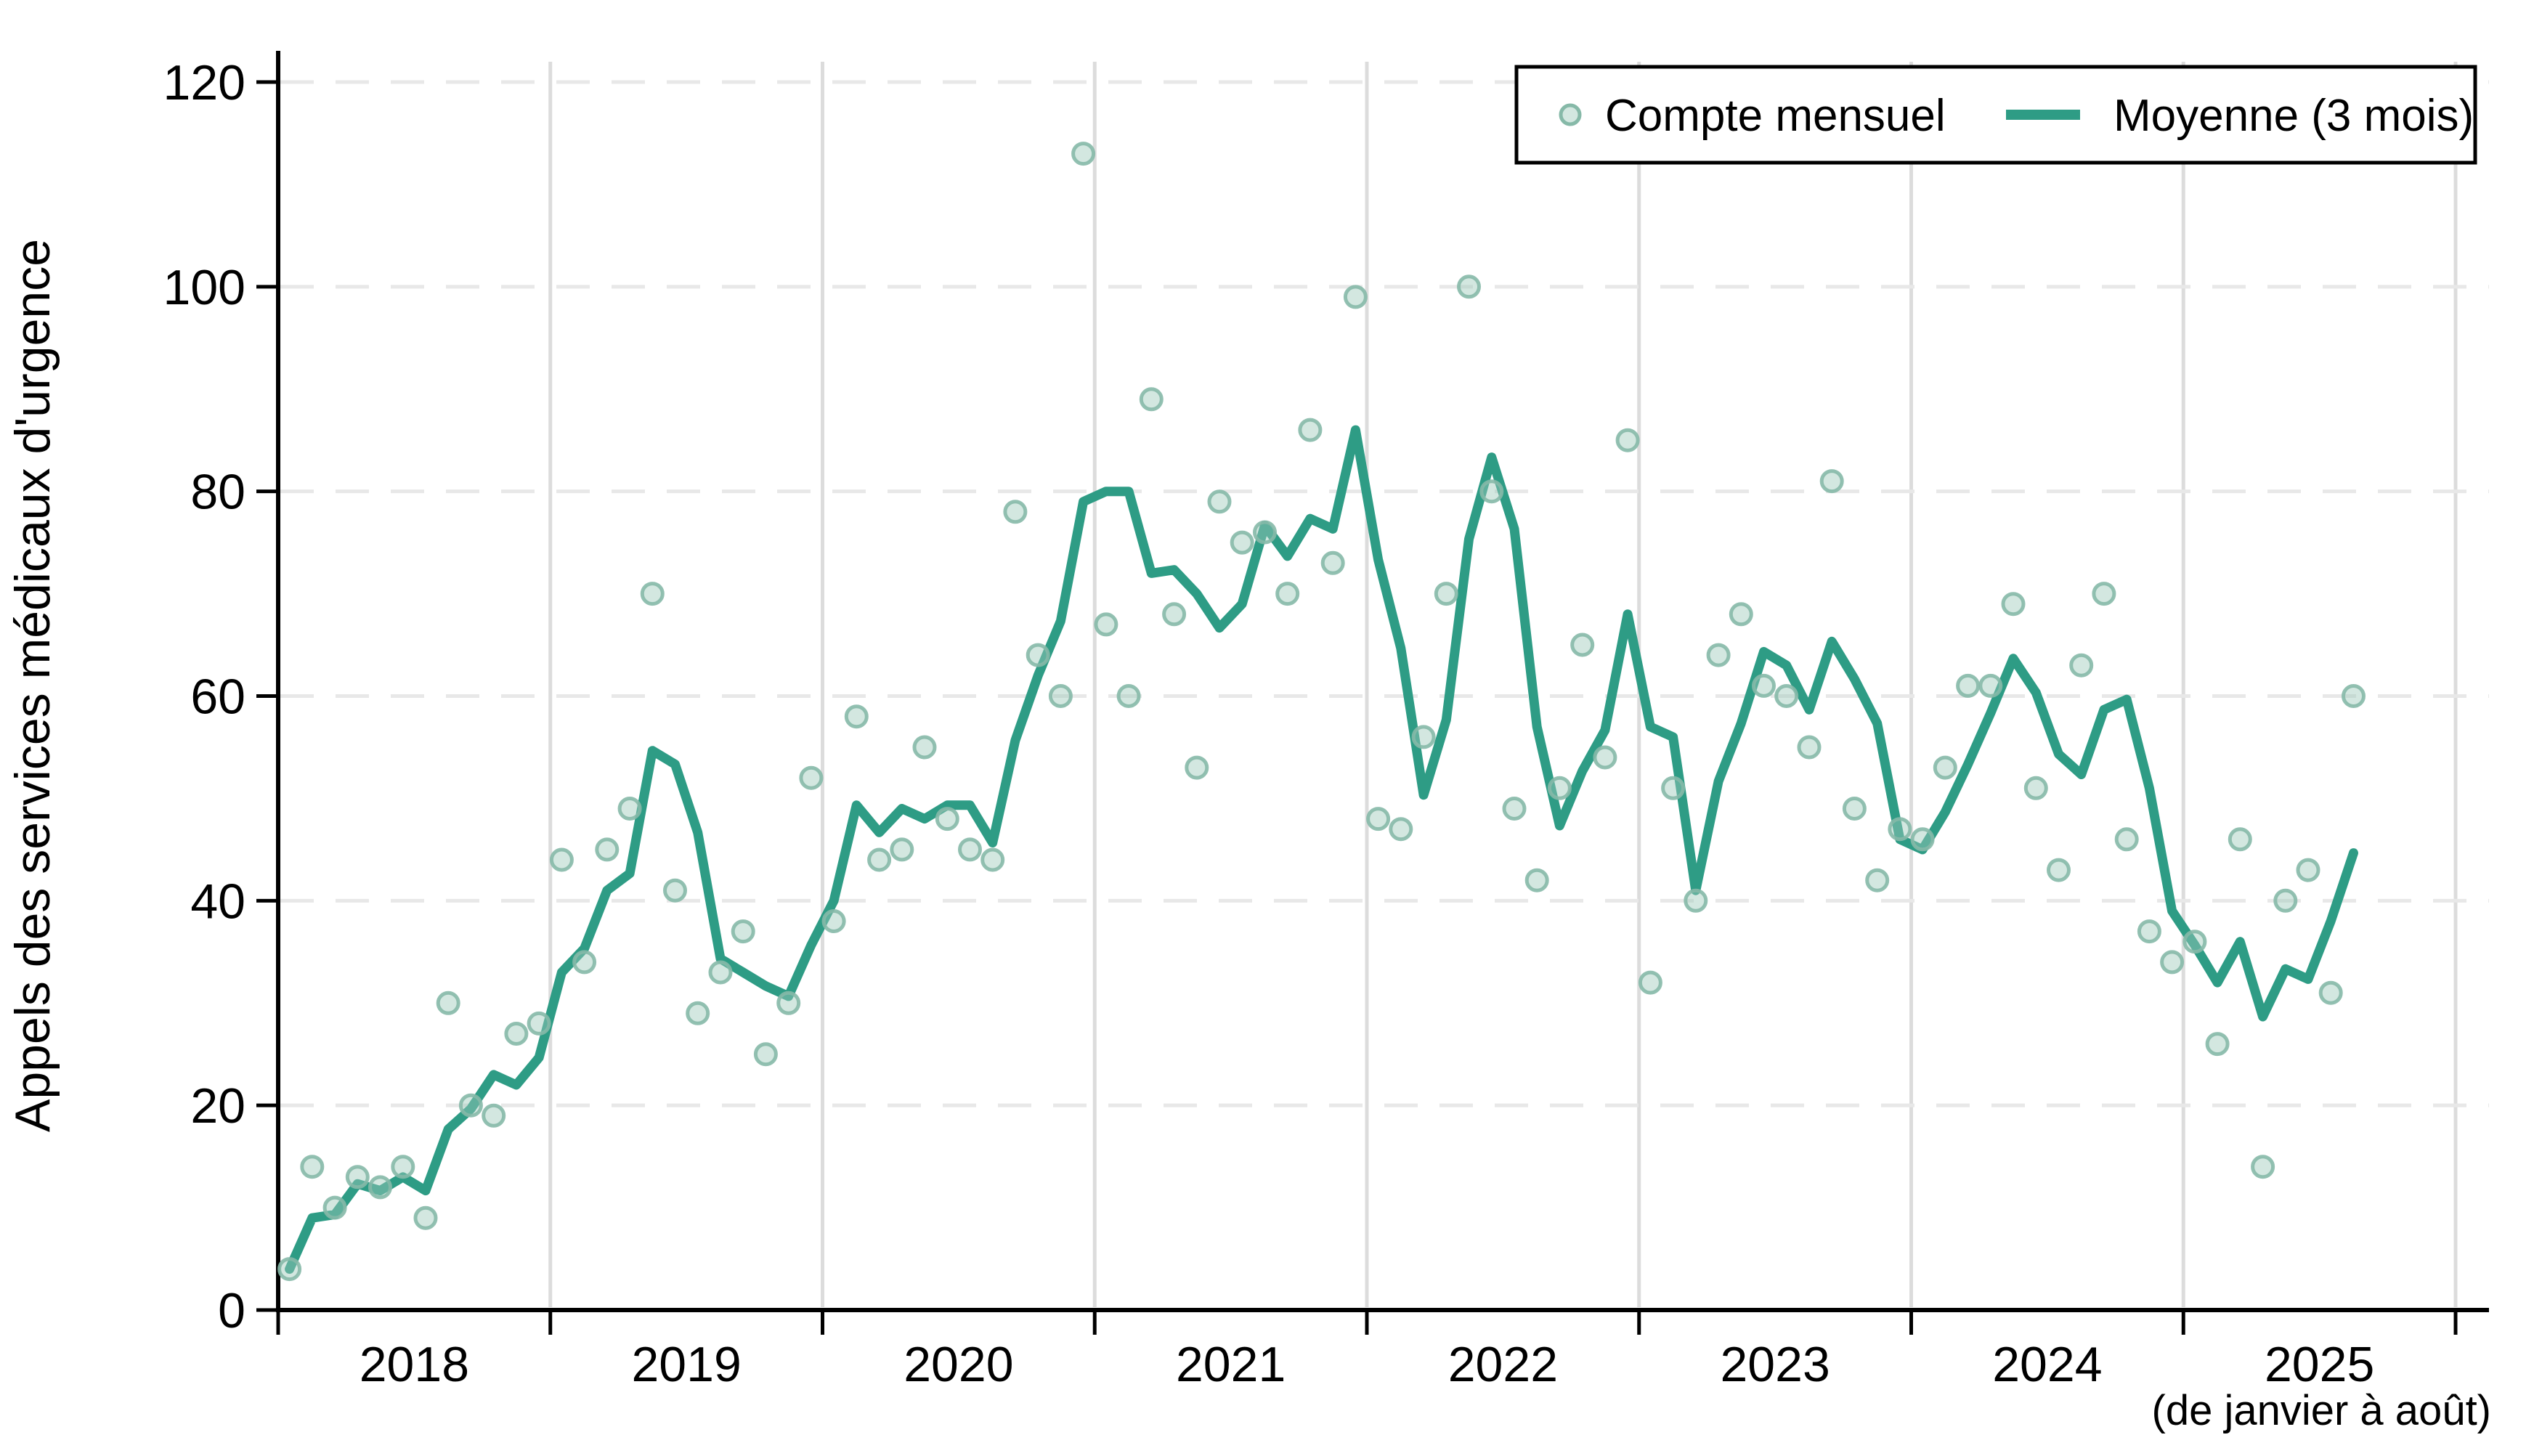 This screenshot has width=2542, height=1456. I want to click on x-year-label: 2022, so click(1503, 1364).